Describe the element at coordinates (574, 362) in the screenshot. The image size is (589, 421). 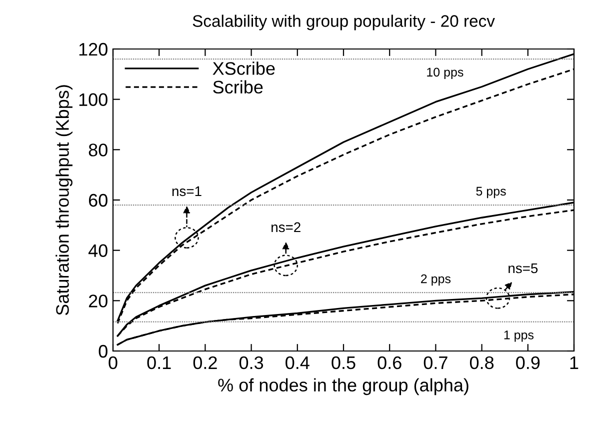
I see `x-tick-label: 1` at that location.